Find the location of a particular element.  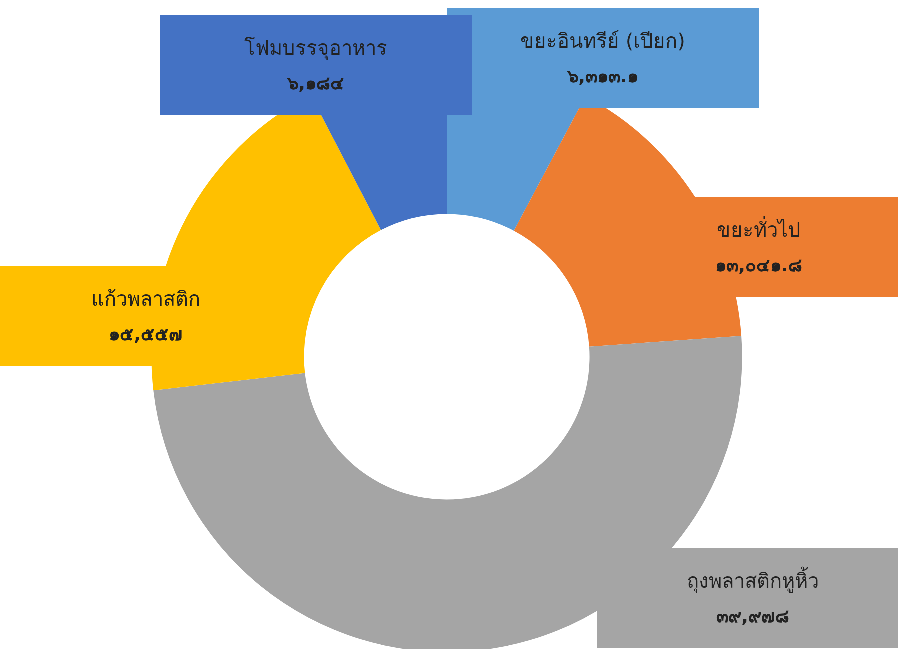

data-label: ๑๓,๐๔๑.๘ is located at coordinates (759, 266).